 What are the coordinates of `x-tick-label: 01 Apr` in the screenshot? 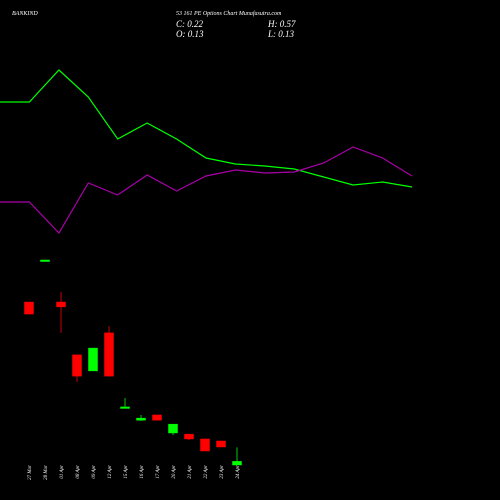 It's located at (62, 472).